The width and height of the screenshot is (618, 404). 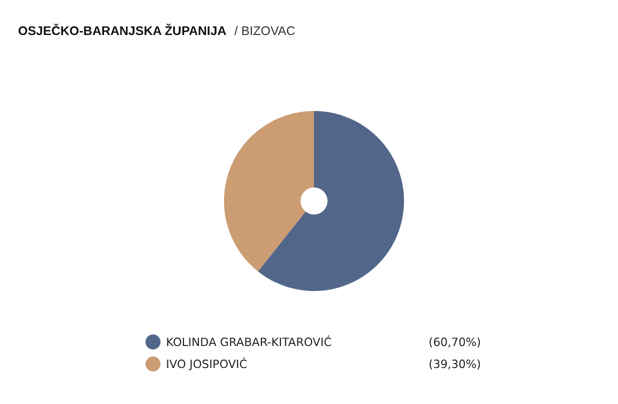 I want to click on chart-title: OSJEČKO-BARANJSKA ŽUPANIJA, so click(x=122, y=30).